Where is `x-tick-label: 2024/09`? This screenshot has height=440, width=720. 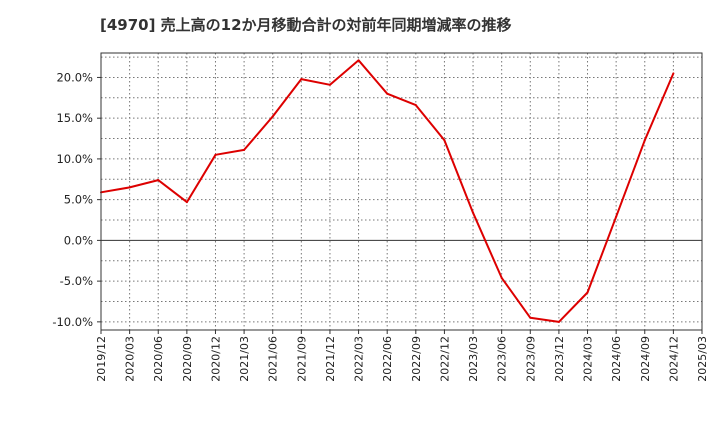
x-tick-label: 2024/09 is located at coordinates (645, 359).